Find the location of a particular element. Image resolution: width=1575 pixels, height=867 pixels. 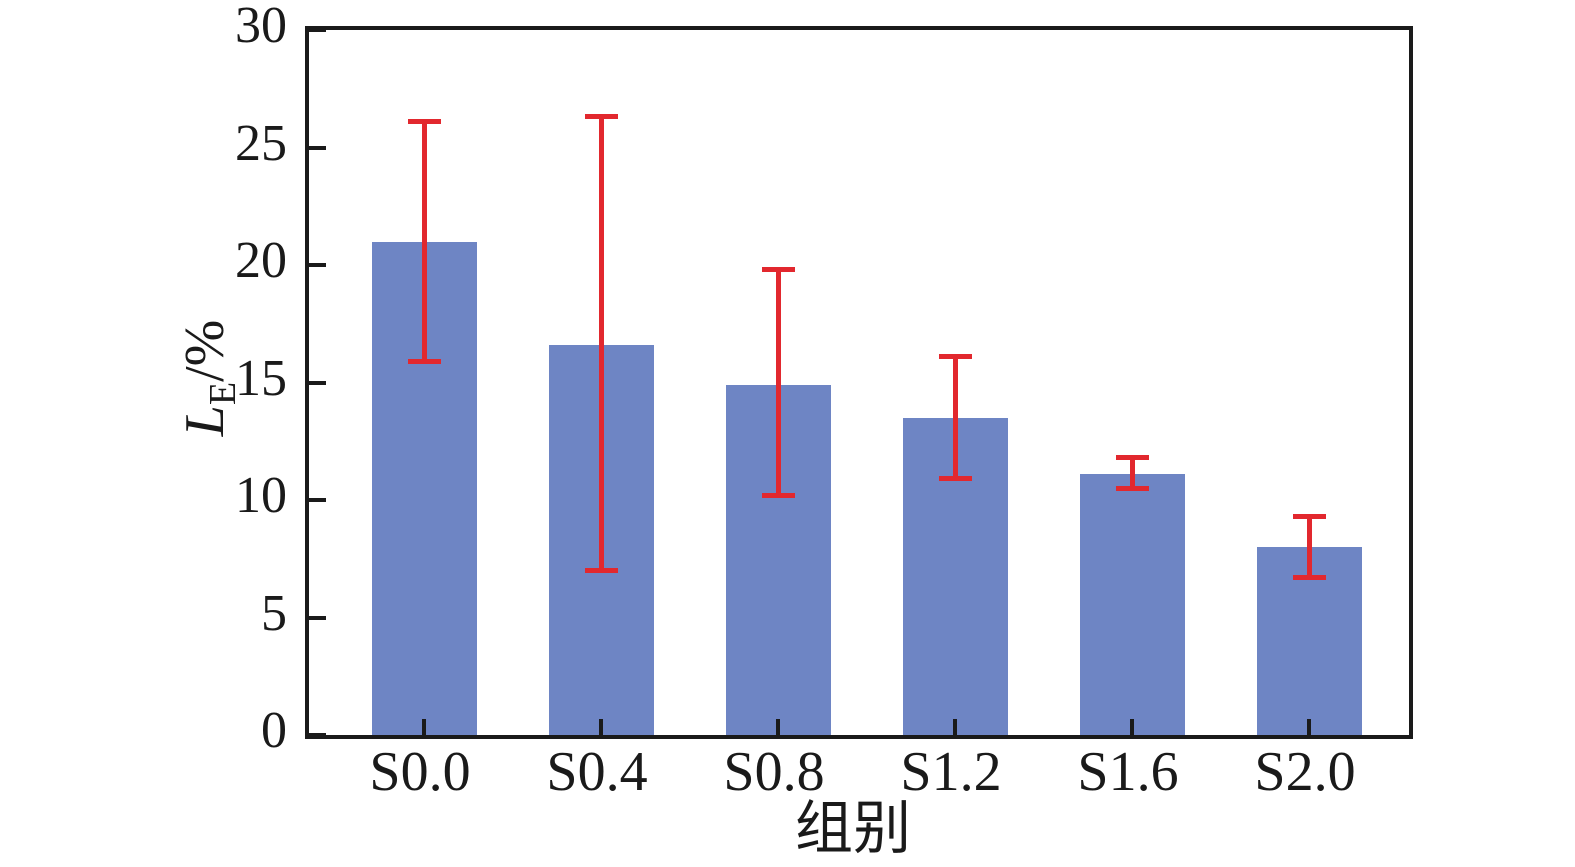

x-tick-label-S0.4: S0.4 is located at coordinates (597, 772).